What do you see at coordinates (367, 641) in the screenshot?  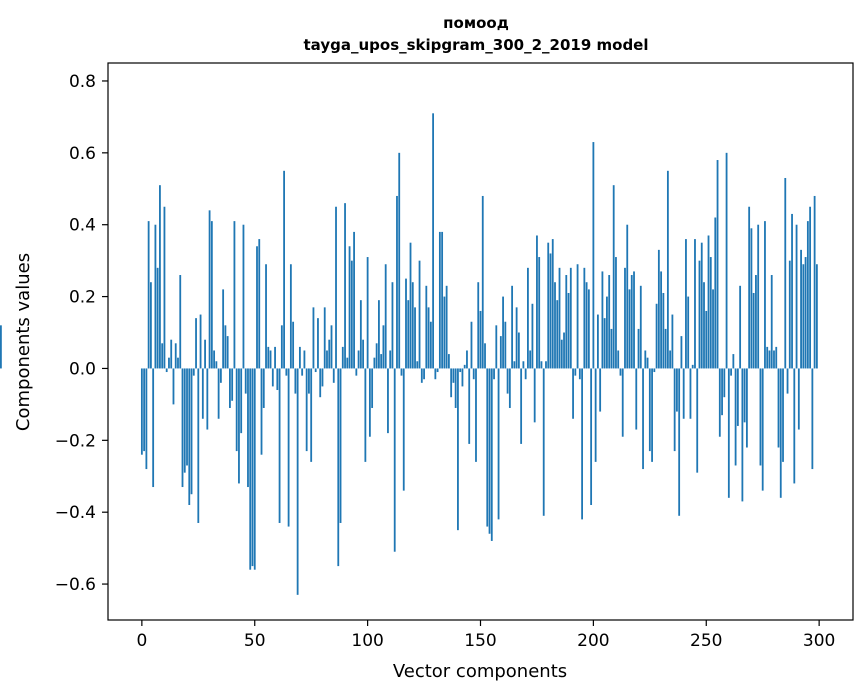 I see `x-tick-label: 100` at bounding box center [367, 641].